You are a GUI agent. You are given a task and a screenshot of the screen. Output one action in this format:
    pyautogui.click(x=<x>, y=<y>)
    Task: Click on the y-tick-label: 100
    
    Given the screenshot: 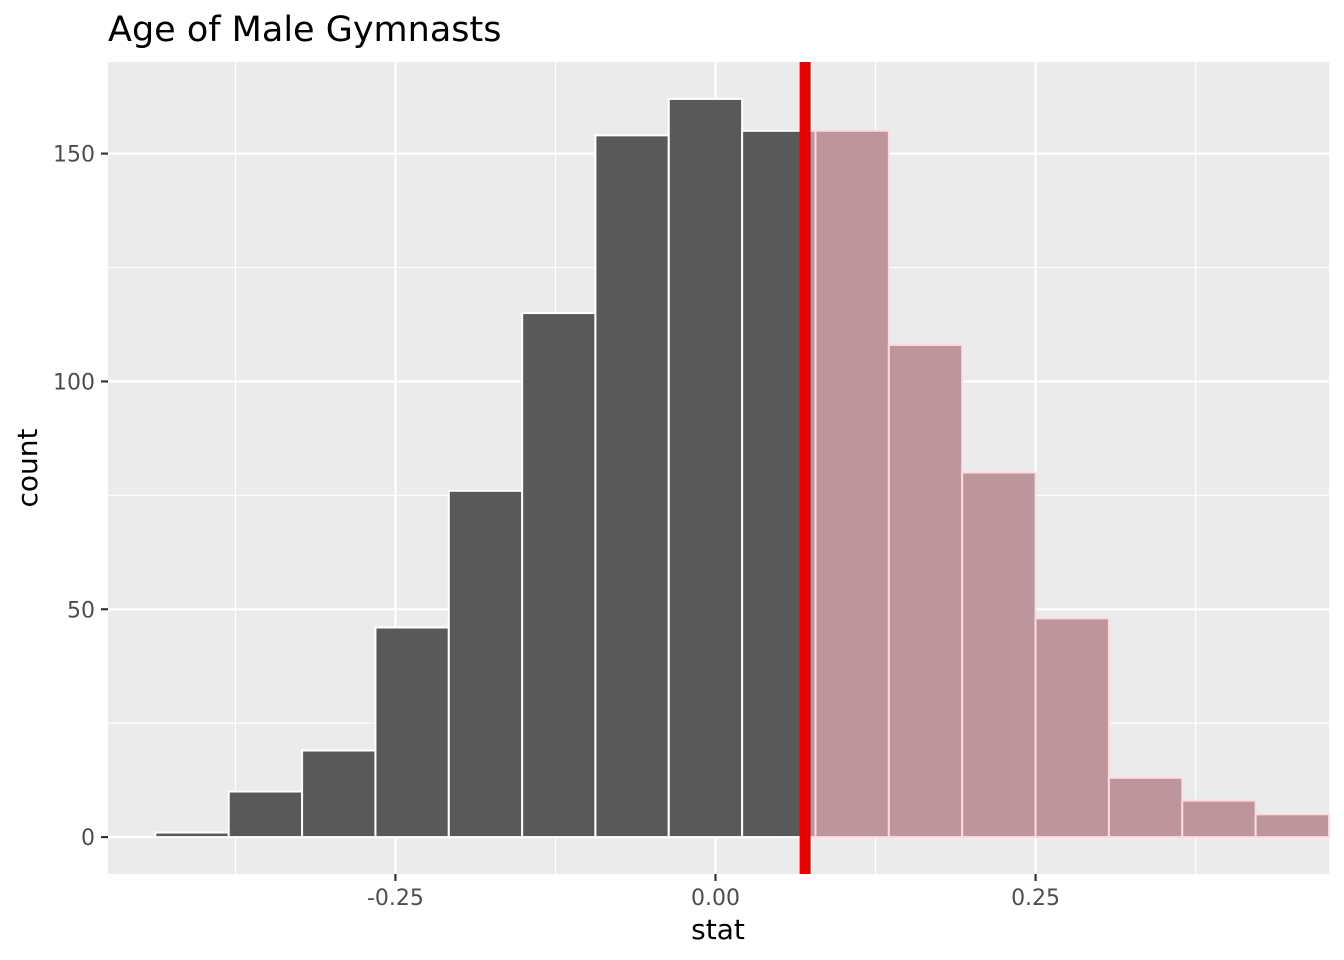 What is the action you would take?
    pyautogui.click(x=74, y=382)
    